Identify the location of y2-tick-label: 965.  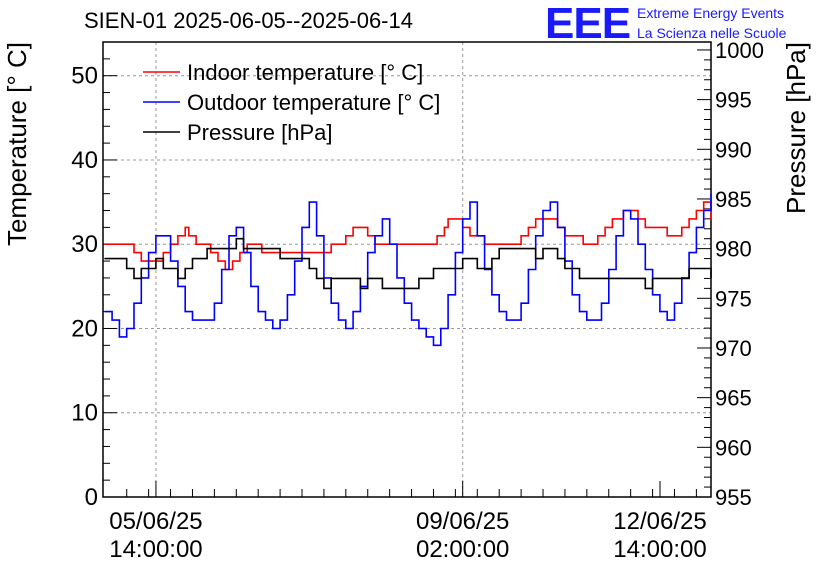
(733, 398).